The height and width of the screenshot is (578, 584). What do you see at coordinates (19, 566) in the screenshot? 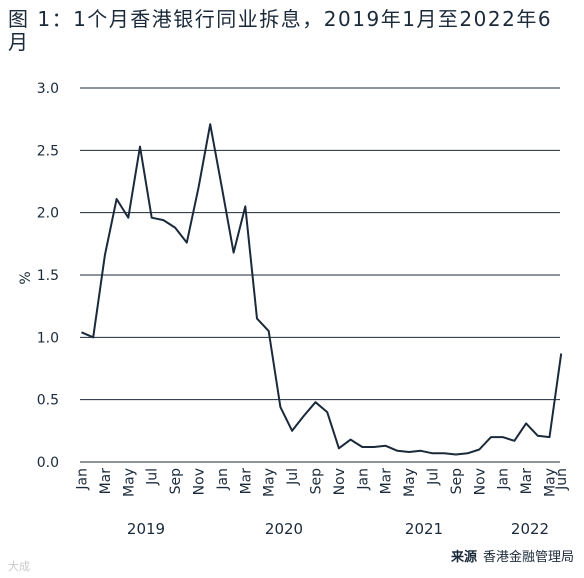
I see `watermark: 大成` at bounding box center [19, 566].